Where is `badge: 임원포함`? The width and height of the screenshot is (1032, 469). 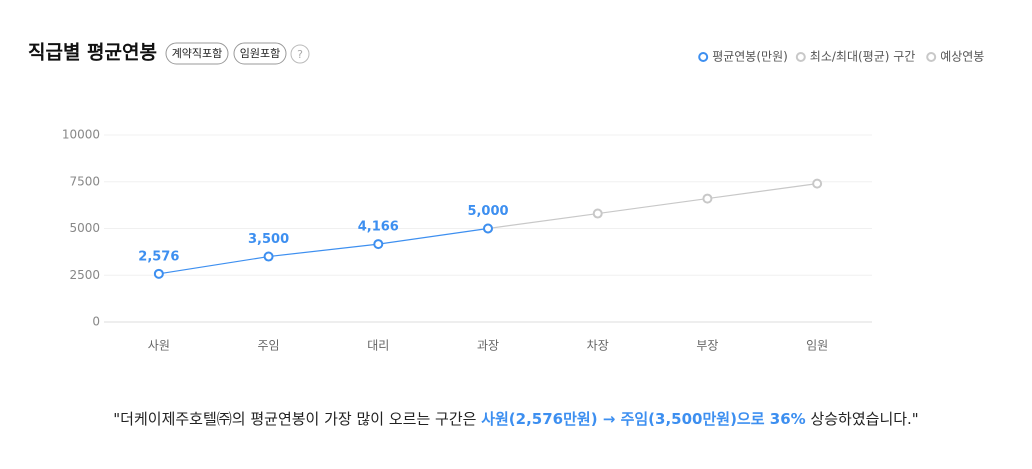
badge: 임원포함 is located at coordinates (260, 53).